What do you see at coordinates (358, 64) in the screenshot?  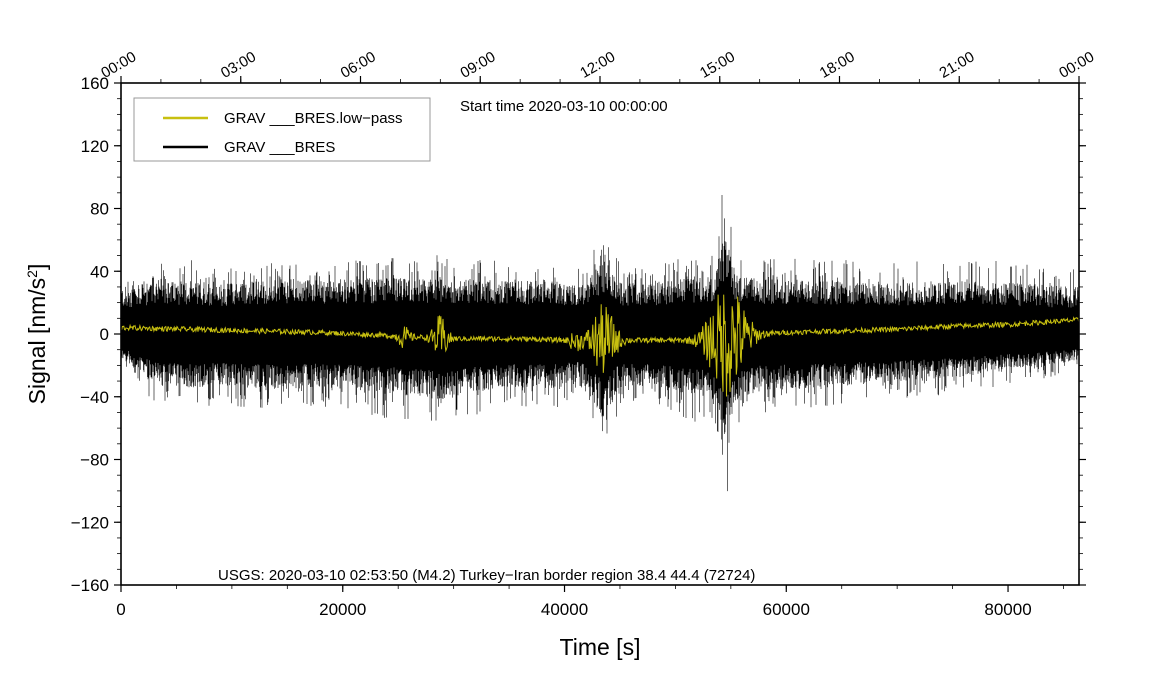 I see `top-tick-label: 06:00` at bounding box center [358, 64].